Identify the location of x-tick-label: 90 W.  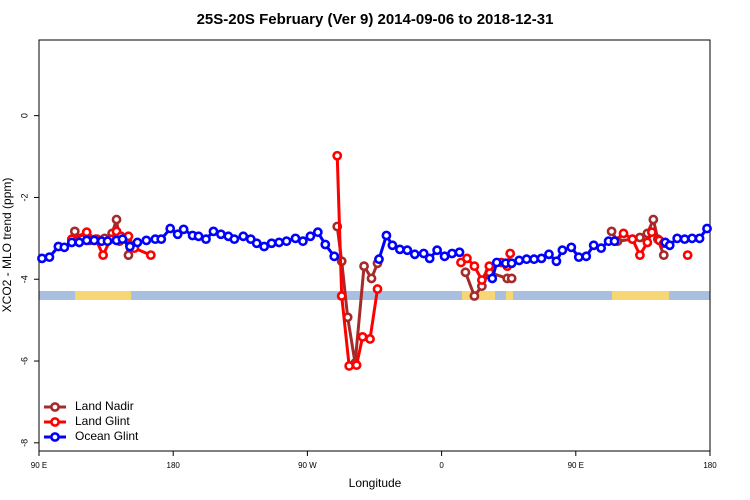
(307, 465).